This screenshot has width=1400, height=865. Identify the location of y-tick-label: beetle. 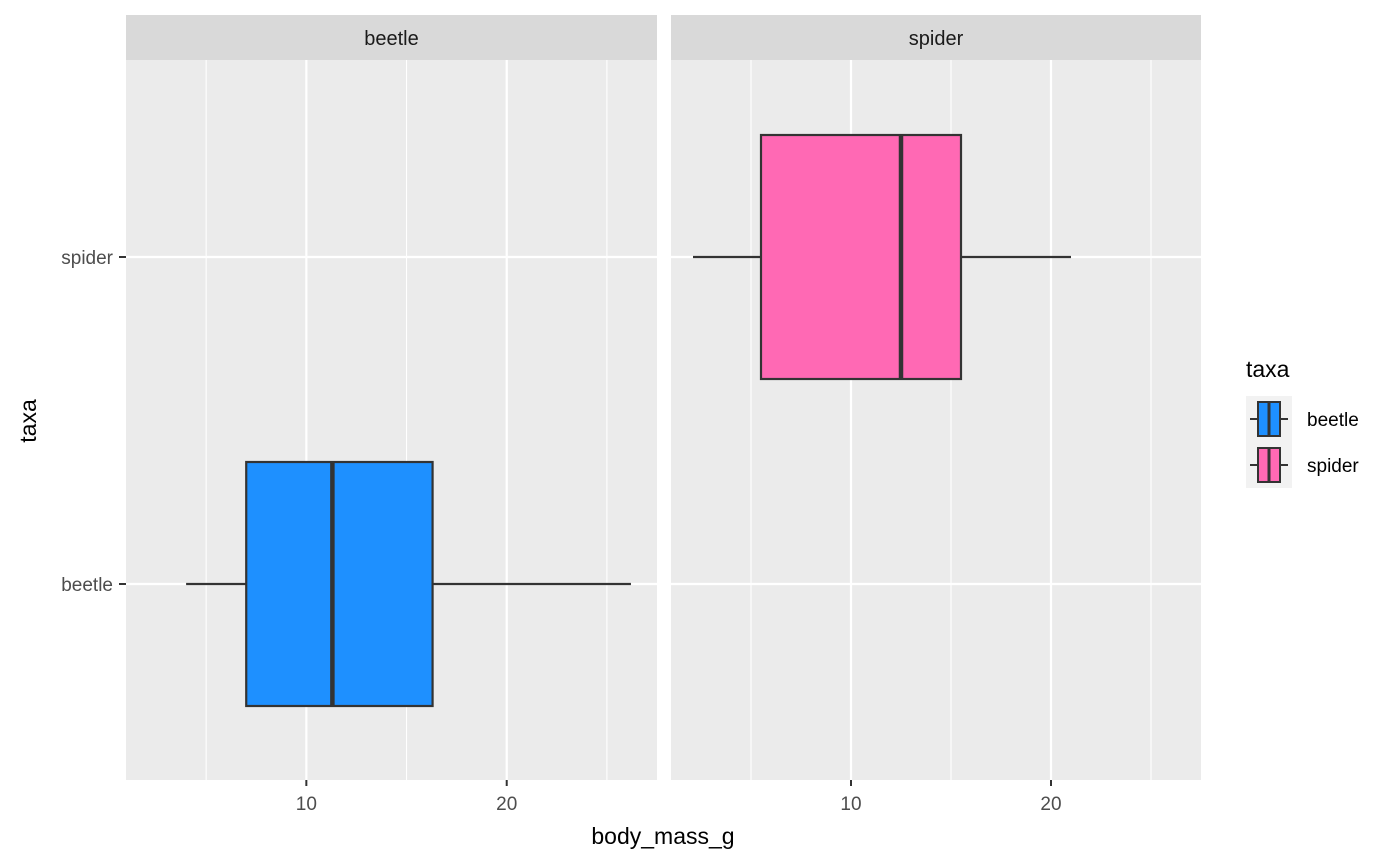
(87, 585).